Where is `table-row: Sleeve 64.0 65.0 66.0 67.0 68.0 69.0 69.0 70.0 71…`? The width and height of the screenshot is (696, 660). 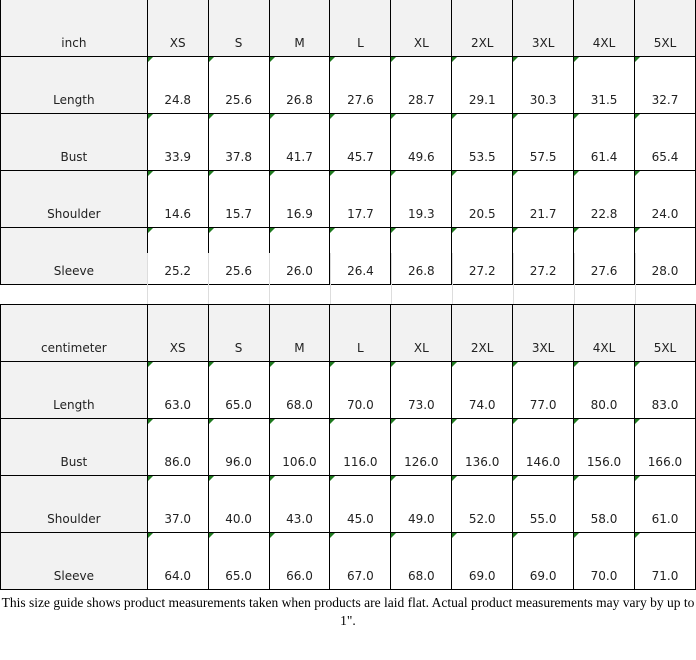 table-row: Sleeve 64.0 65.0 66.0 67.0 68.0 69.0 69.0 70.0 71… is located at coordinates (348, 561).